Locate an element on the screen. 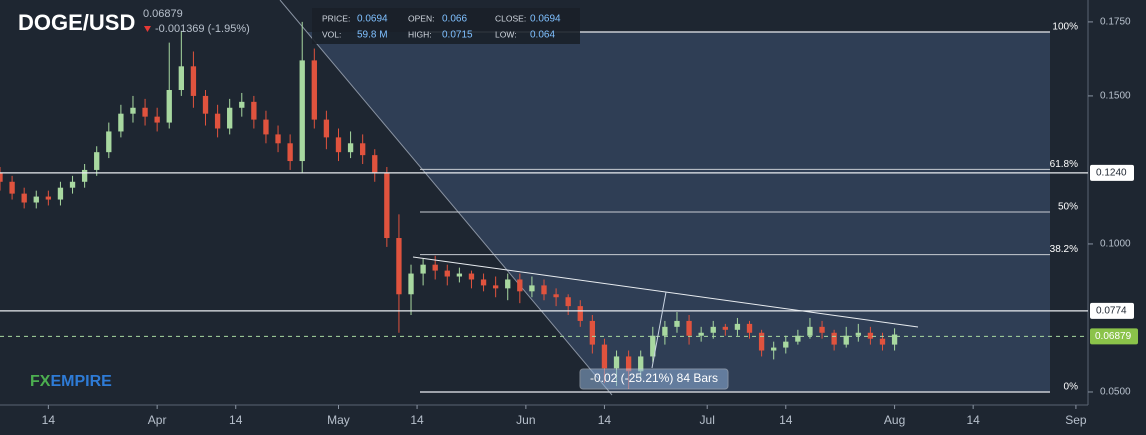 This screenshot has height=435, width=1146. fib-label: 38.2% is located at coordinates (1064, 249).